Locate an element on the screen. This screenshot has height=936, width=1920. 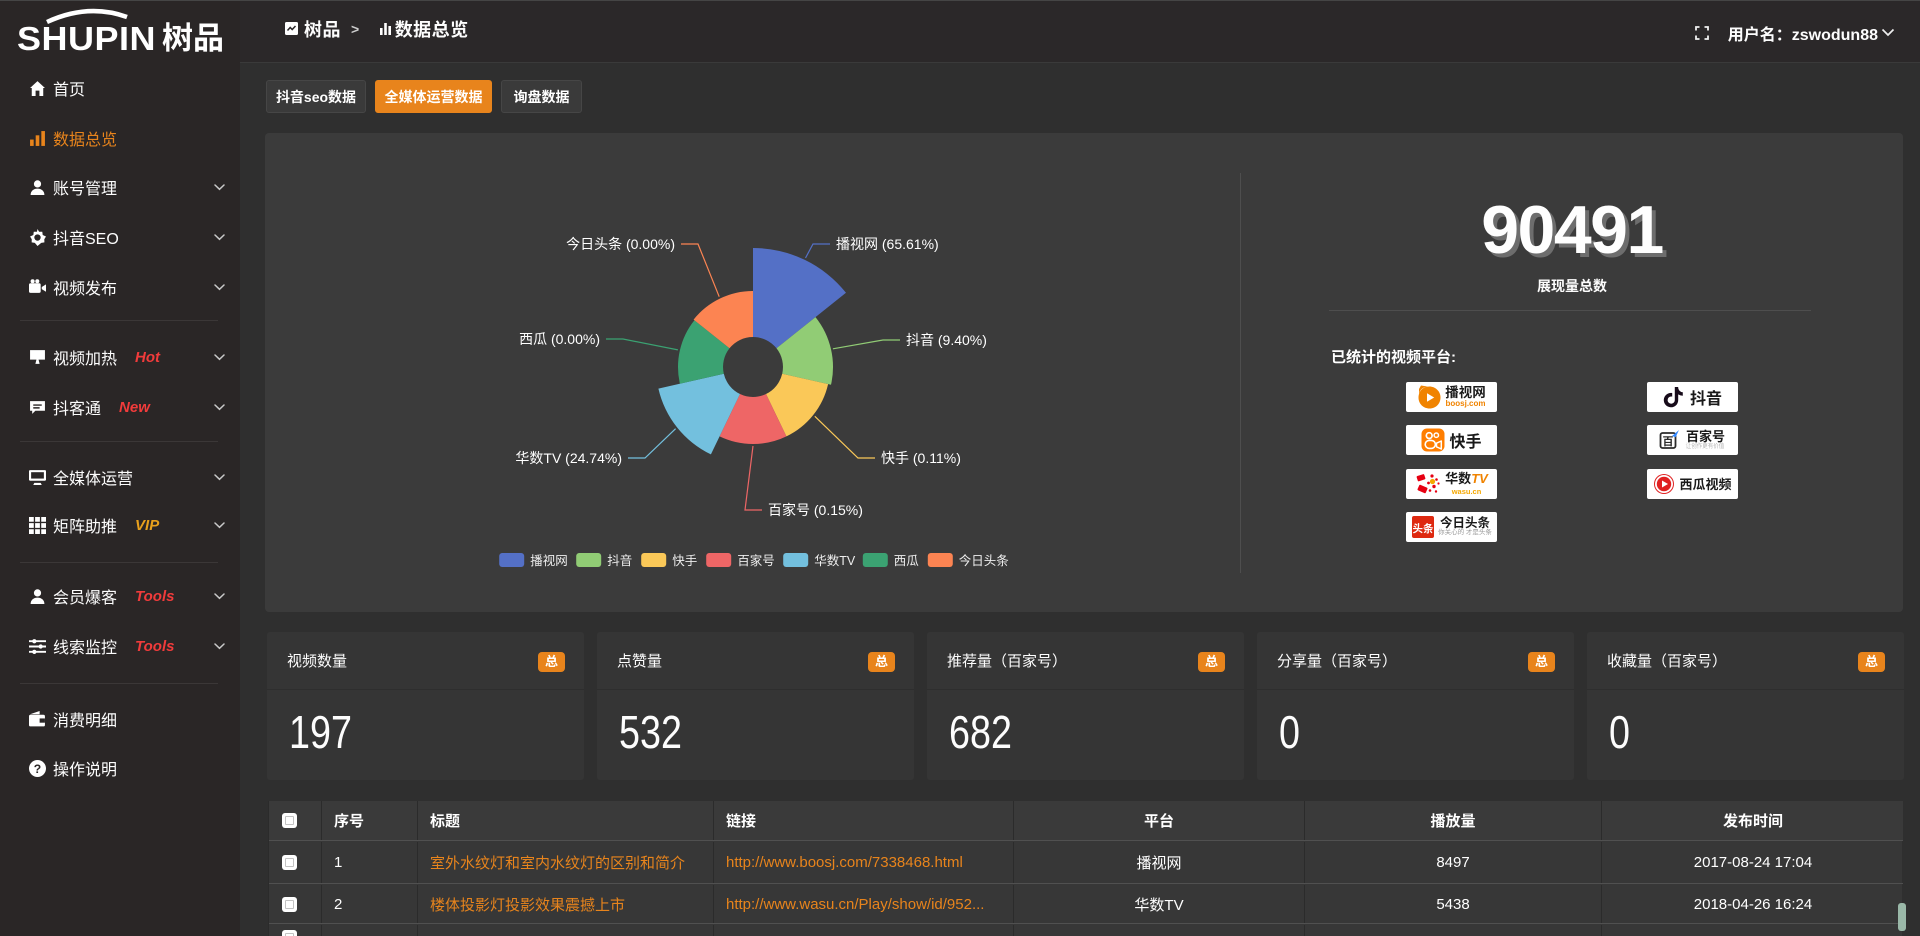
svg-text: 百家号 (0.15%) is located at coordinates (815, 510).